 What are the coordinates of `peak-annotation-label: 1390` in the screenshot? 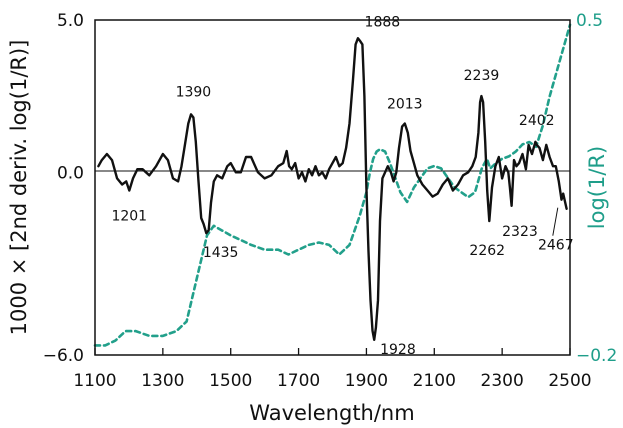 It's located at (194, 92).